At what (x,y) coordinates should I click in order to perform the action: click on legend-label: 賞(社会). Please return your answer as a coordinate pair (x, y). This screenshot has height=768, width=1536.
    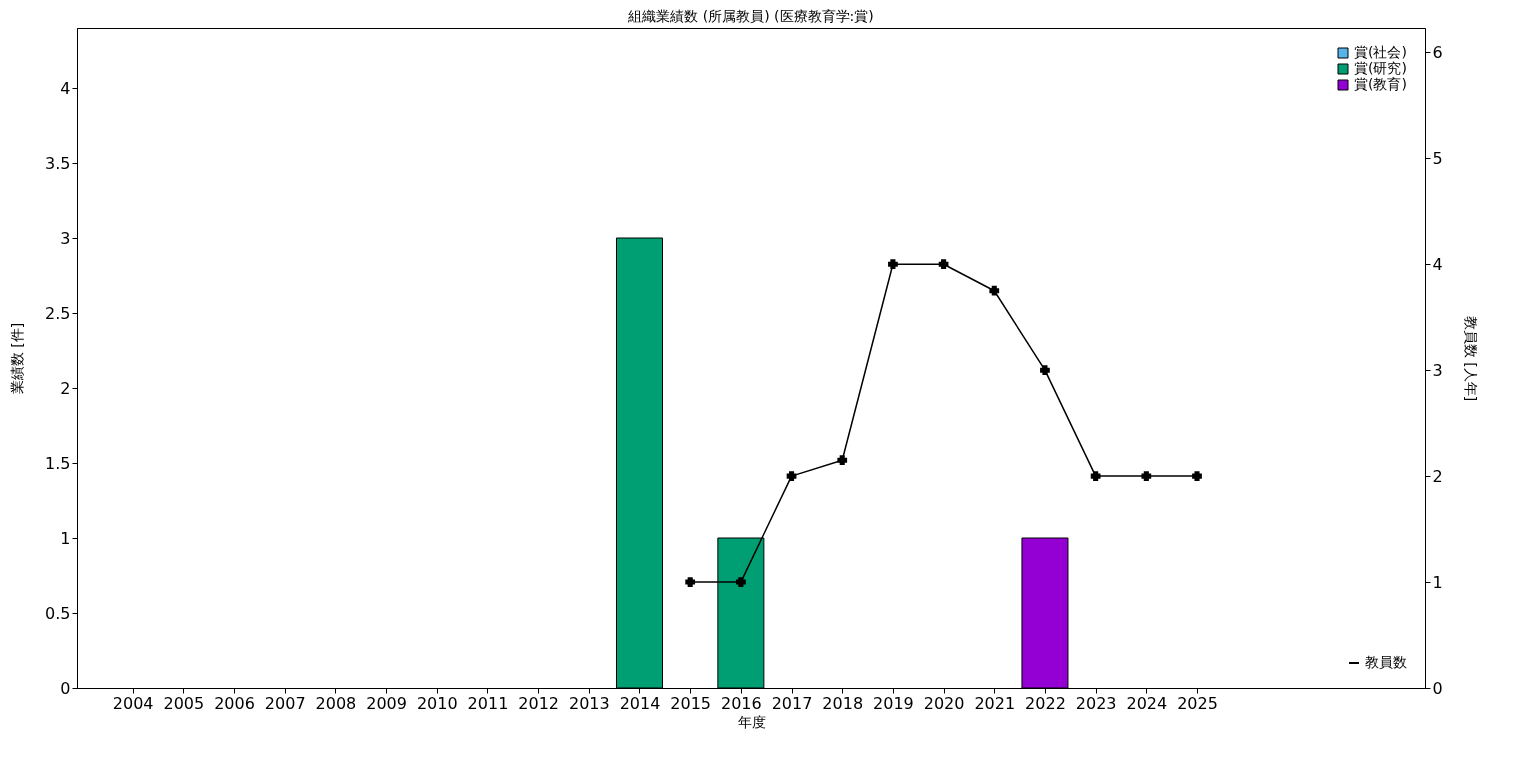
    Looking at the image, I should click on (1380, 52).